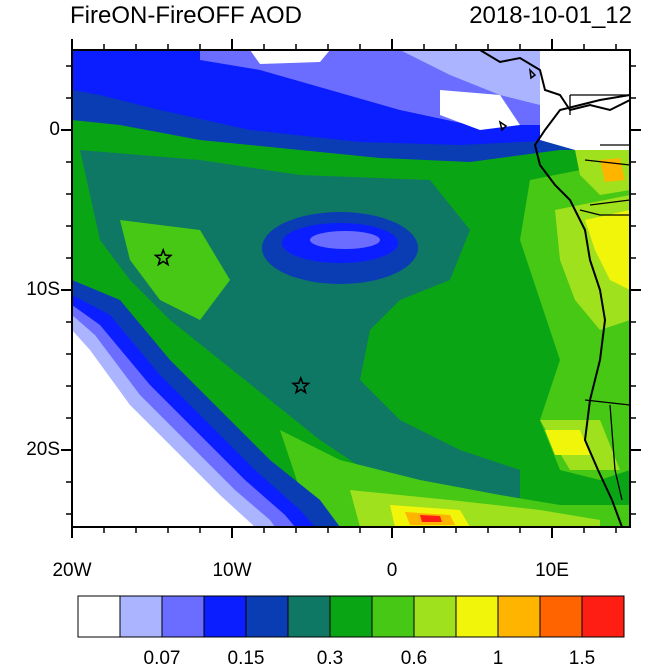 The height and width of the screenshot is (670, 650). I want to click on lat-label: 20S, so click(43, 449).